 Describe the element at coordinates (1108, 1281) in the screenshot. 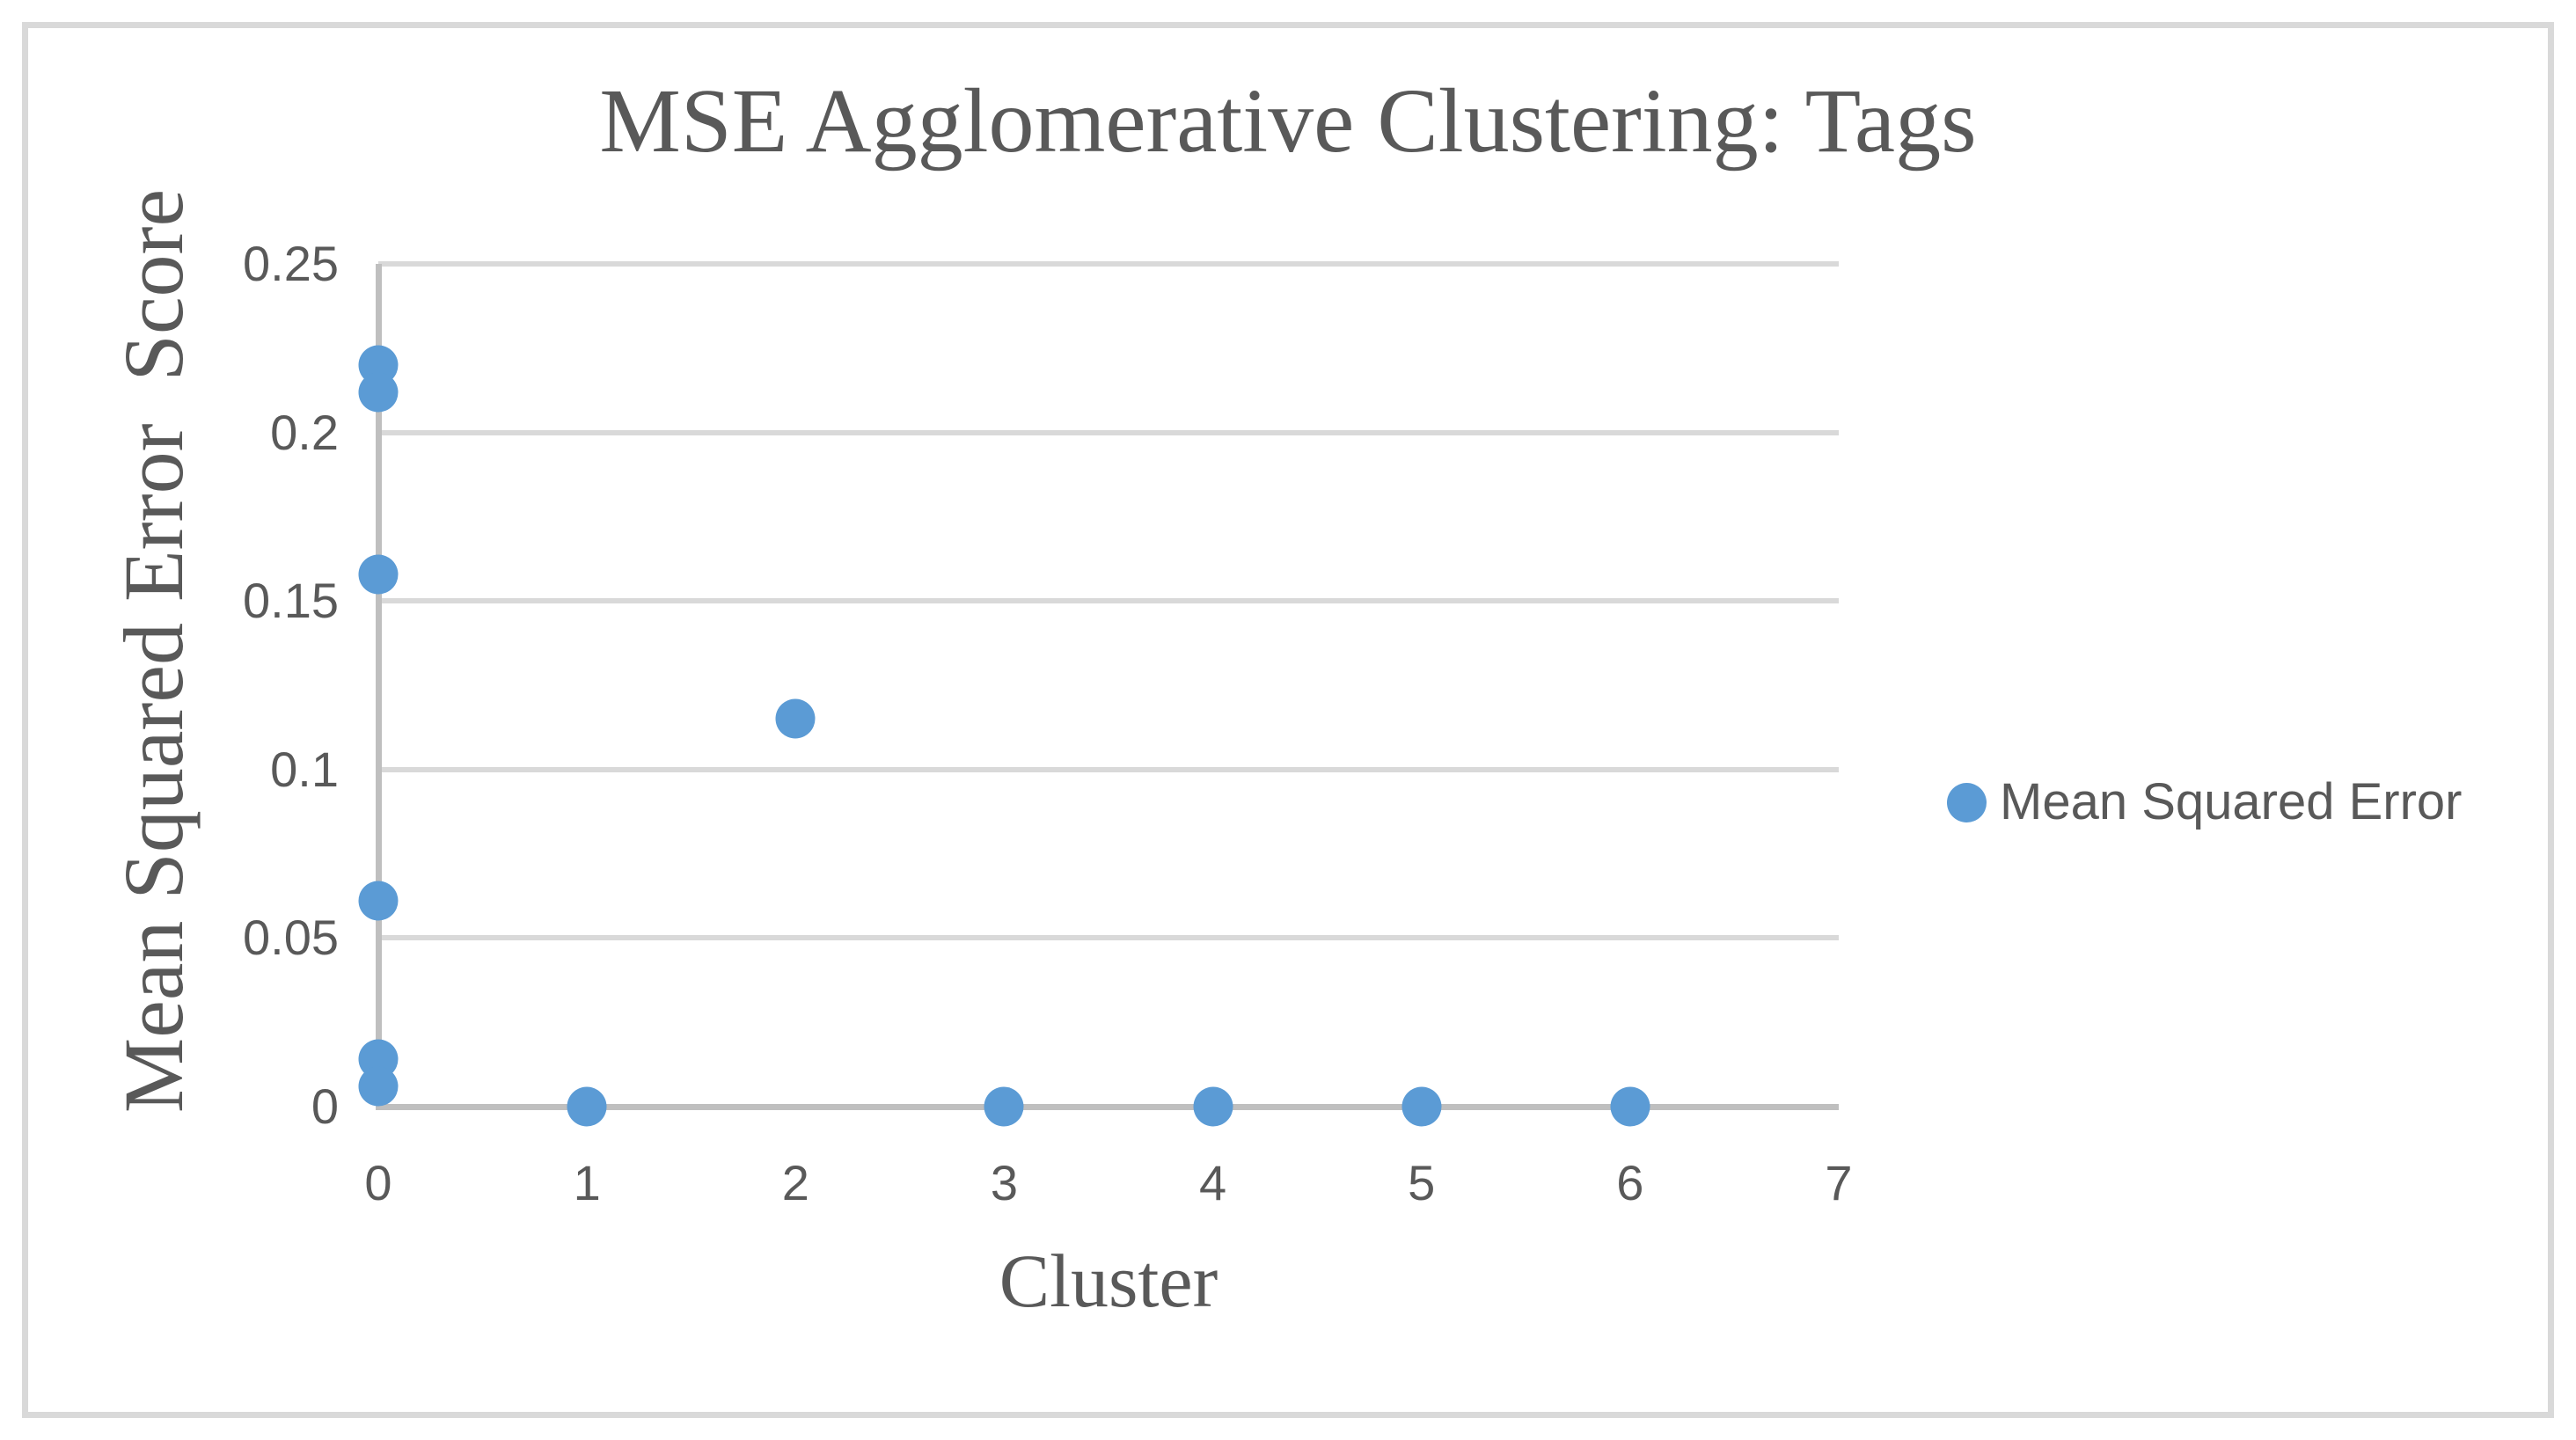

I see `x-axis-title: Cluster` at that location.